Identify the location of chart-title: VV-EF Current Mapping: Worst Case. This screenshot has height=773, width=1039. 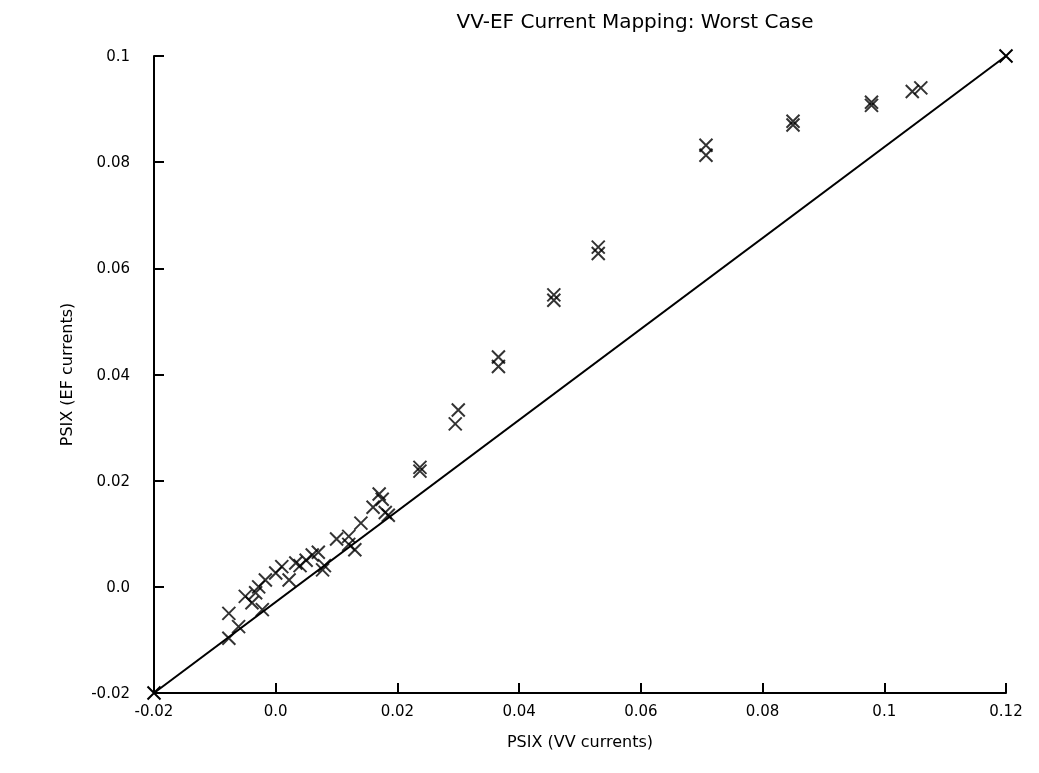
(635, 21).